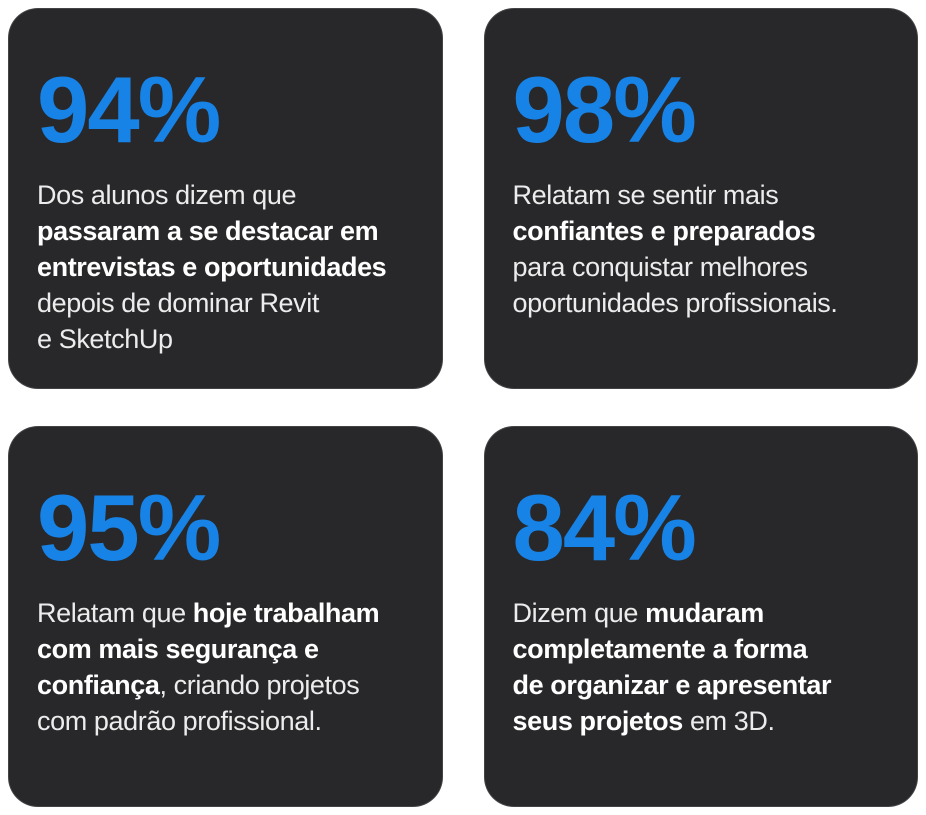 The image size is (926, 815). Describe the element at coordinates (638, 613) in the screenshot. I see `description-line: Dizem que mudaram` at that location.